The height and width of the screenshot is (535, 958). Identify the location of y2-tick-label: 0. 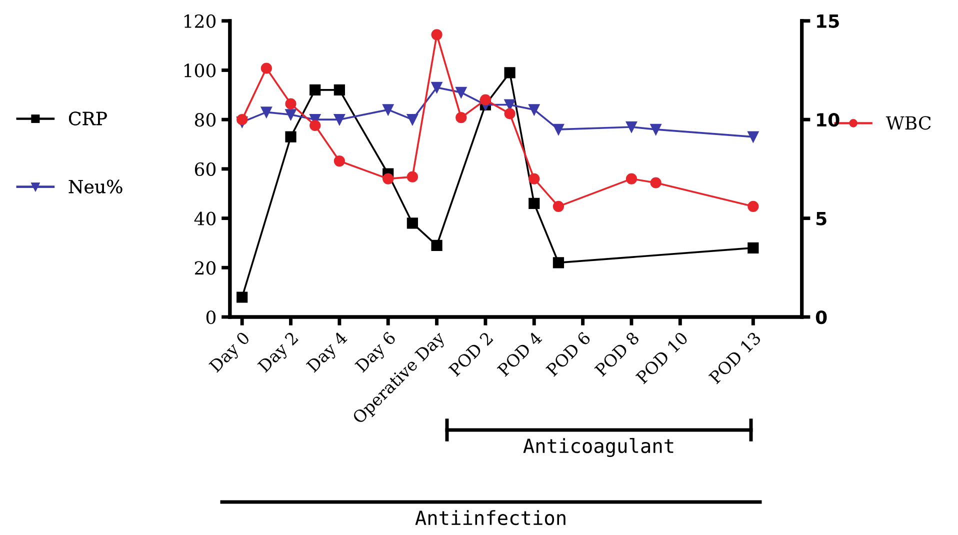
(821, 317).